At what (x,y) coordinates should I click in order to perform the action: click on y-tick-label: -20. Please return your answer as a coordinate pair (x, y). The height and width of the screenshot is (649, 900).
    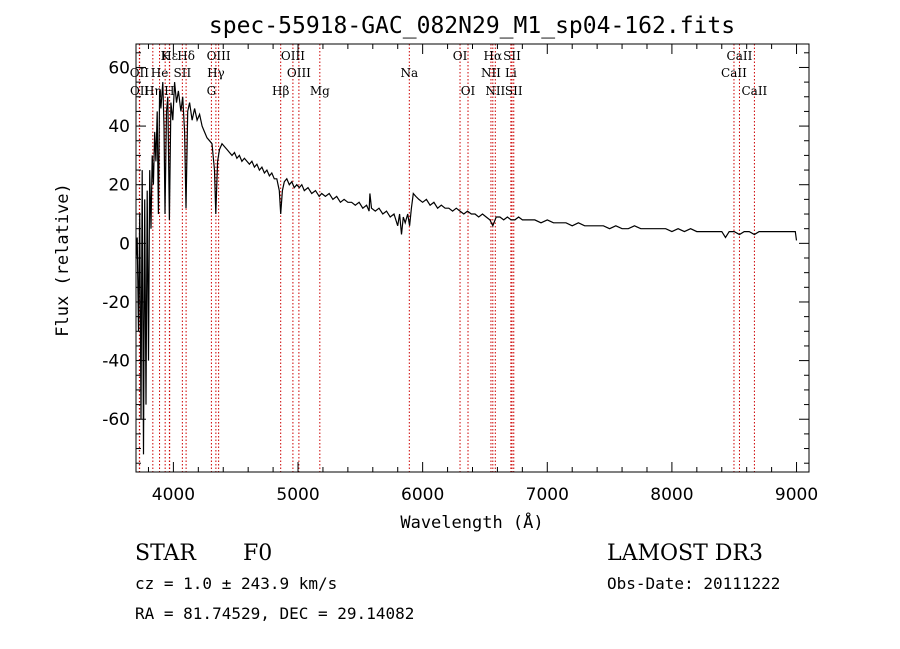
    Looking at the image, I should click on (116, 303).